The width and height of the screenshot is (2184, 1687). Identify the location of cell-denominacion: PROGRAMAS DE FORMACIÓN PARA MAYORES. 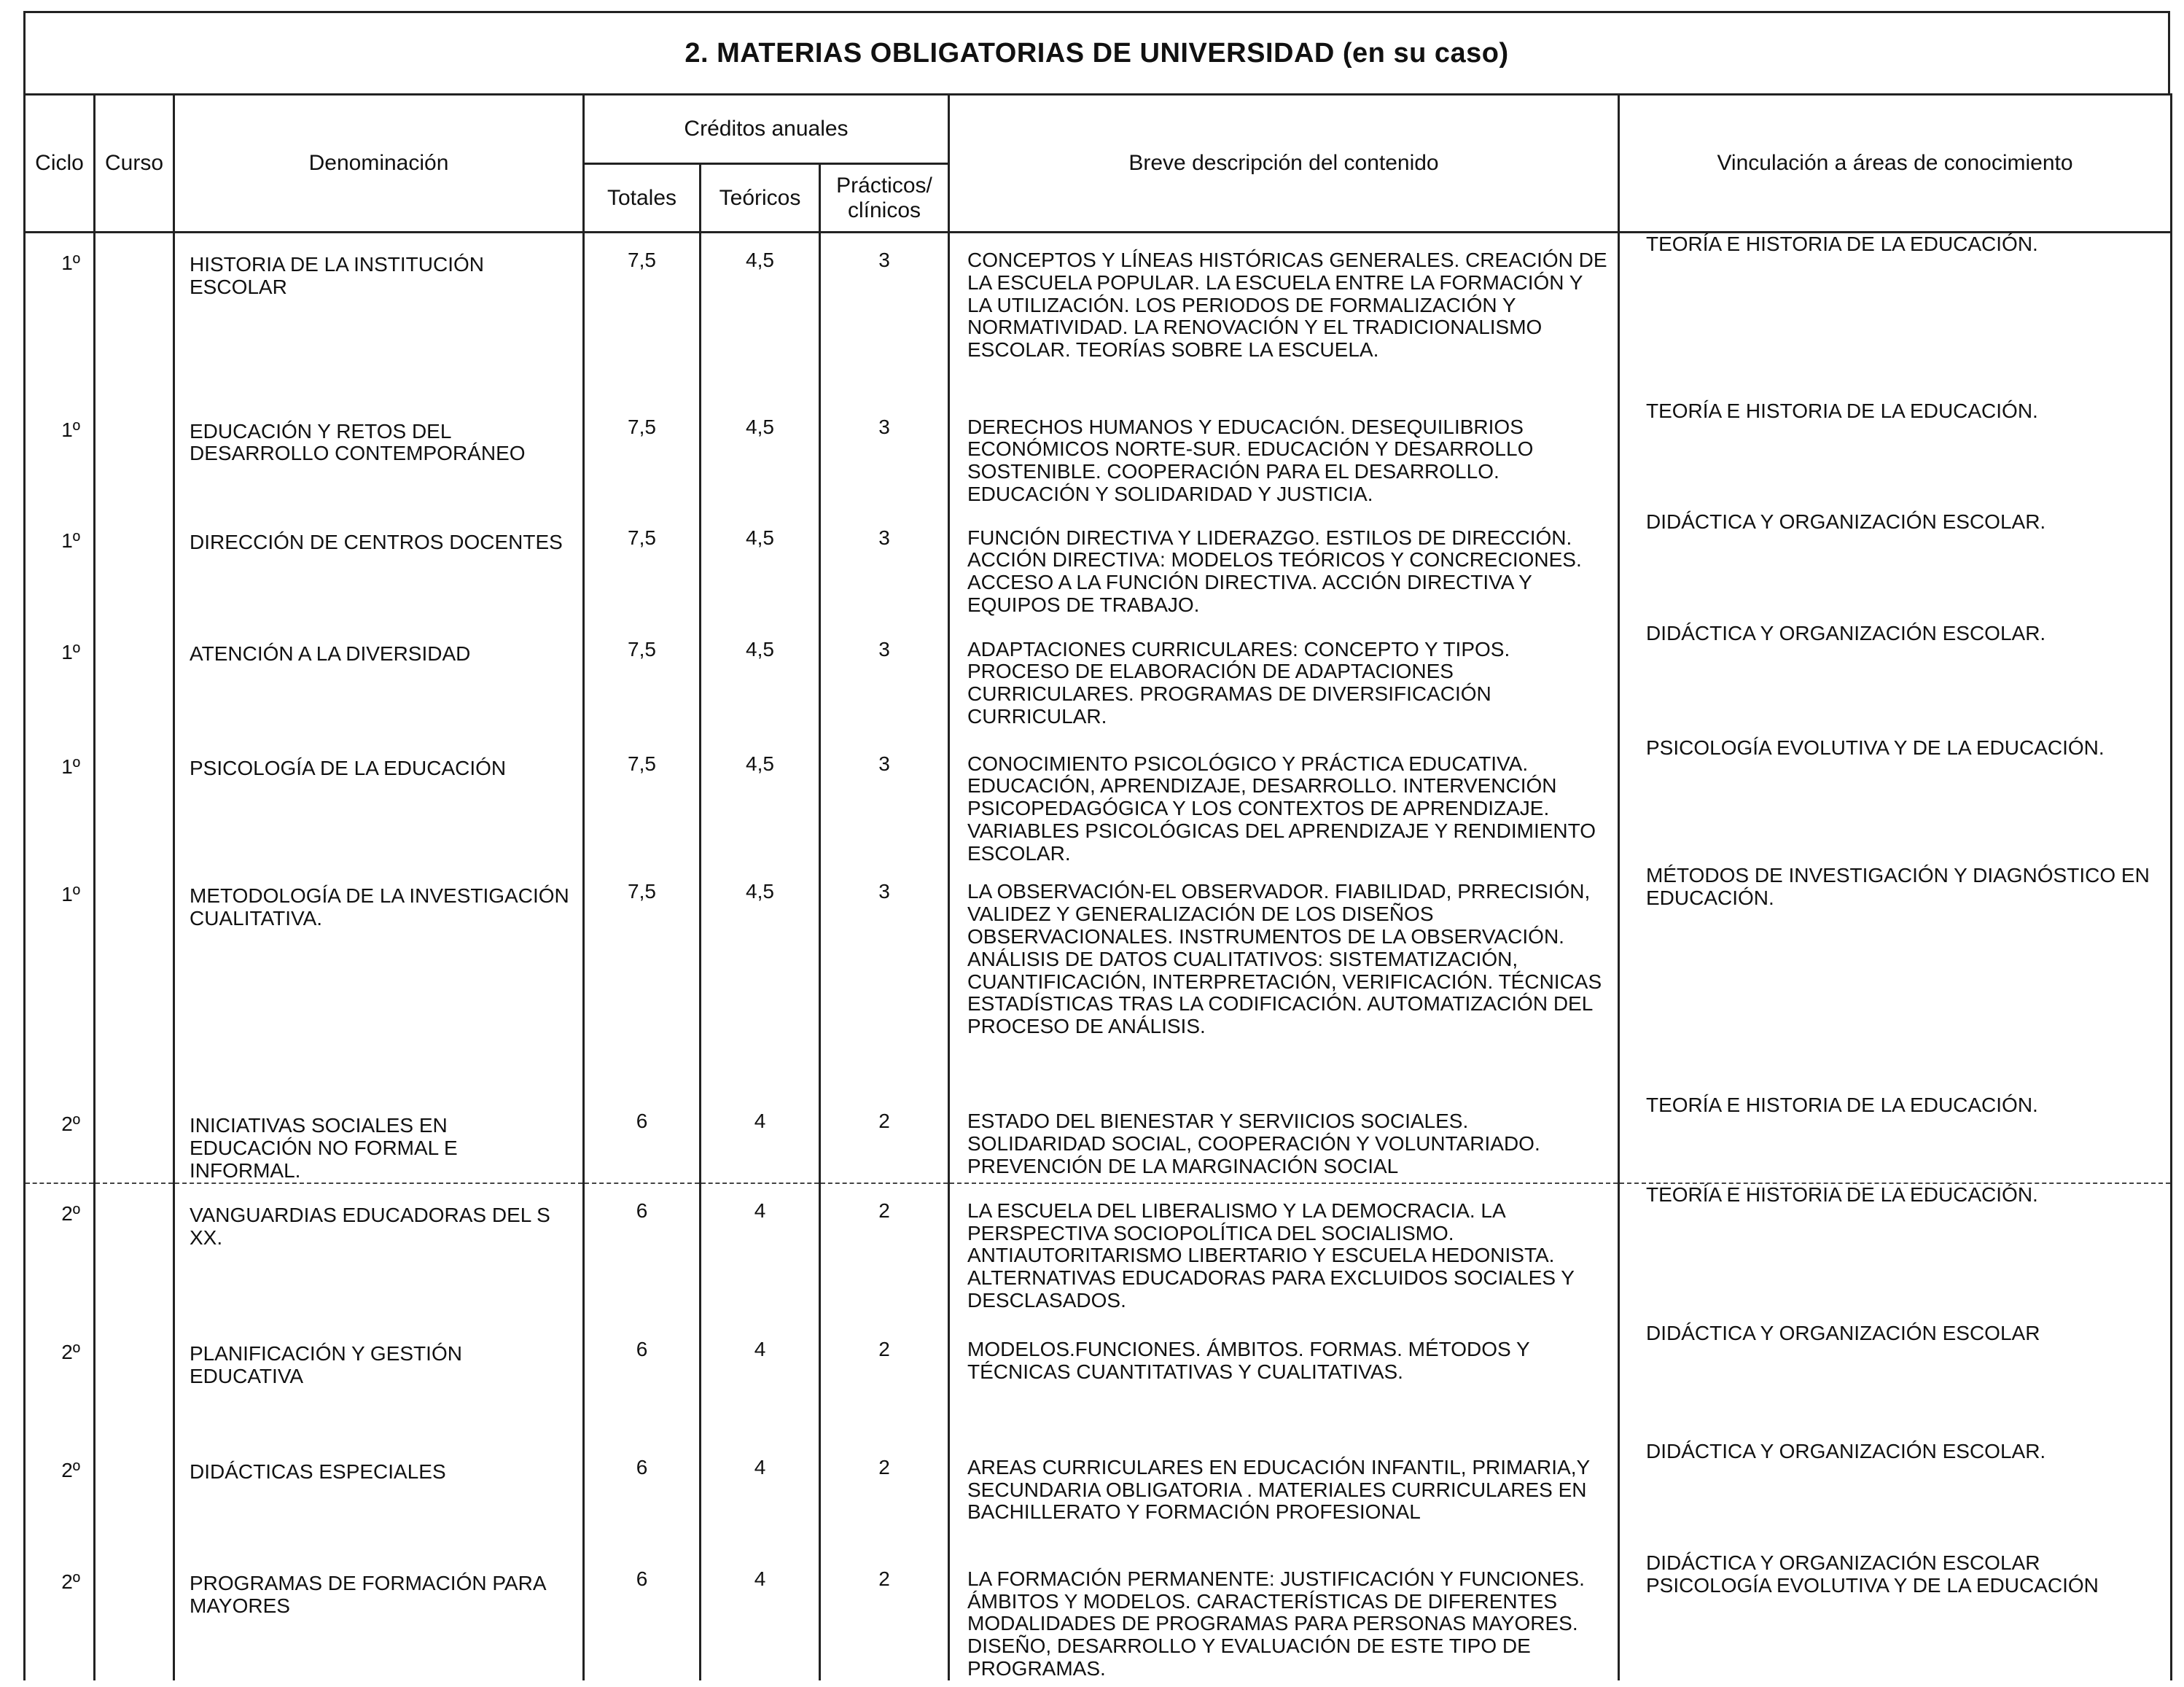
(379, 1615).